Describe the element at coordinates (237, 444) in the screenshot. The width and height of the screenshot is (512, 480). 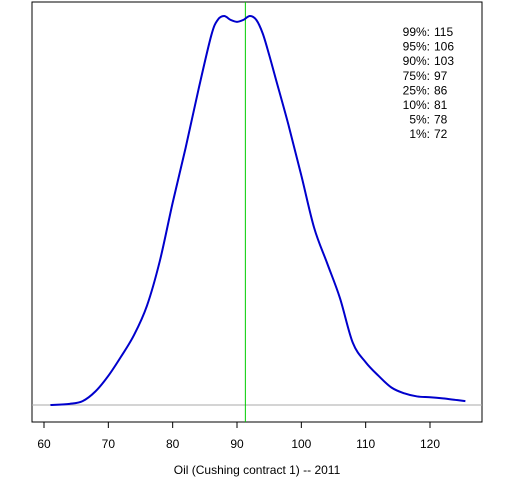
I see `x-tick-label-90: 90` at that location.